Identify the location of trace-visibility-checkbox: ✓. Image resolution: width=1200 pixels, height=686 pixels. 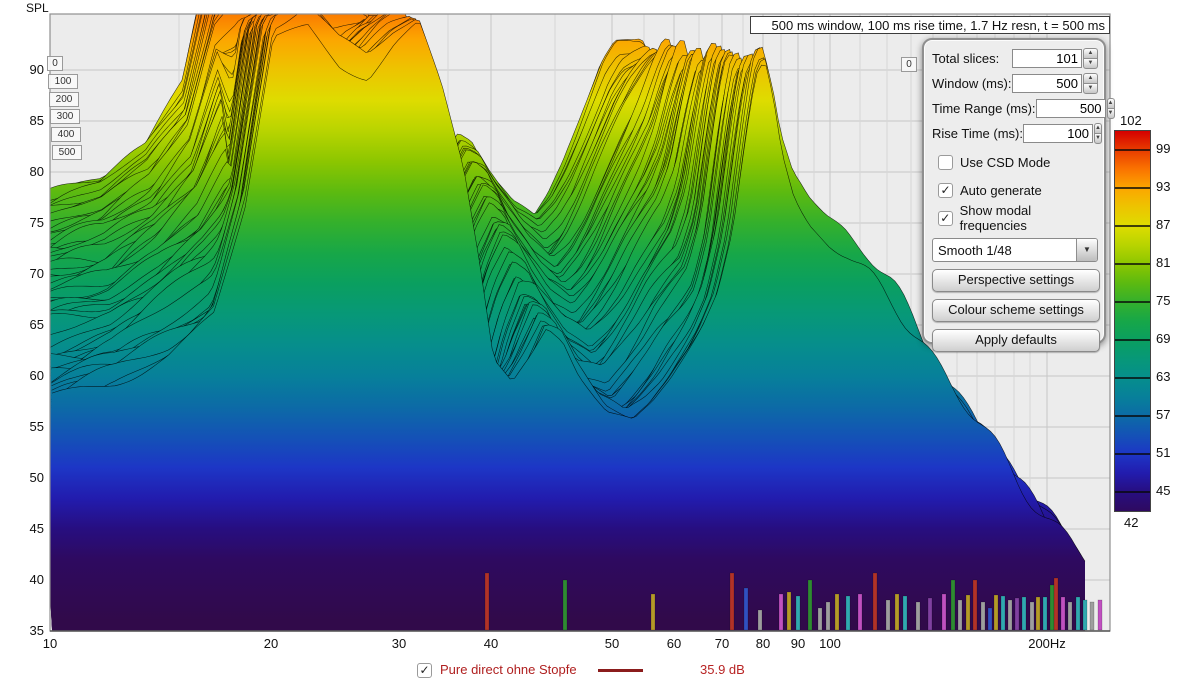
(424, 670).